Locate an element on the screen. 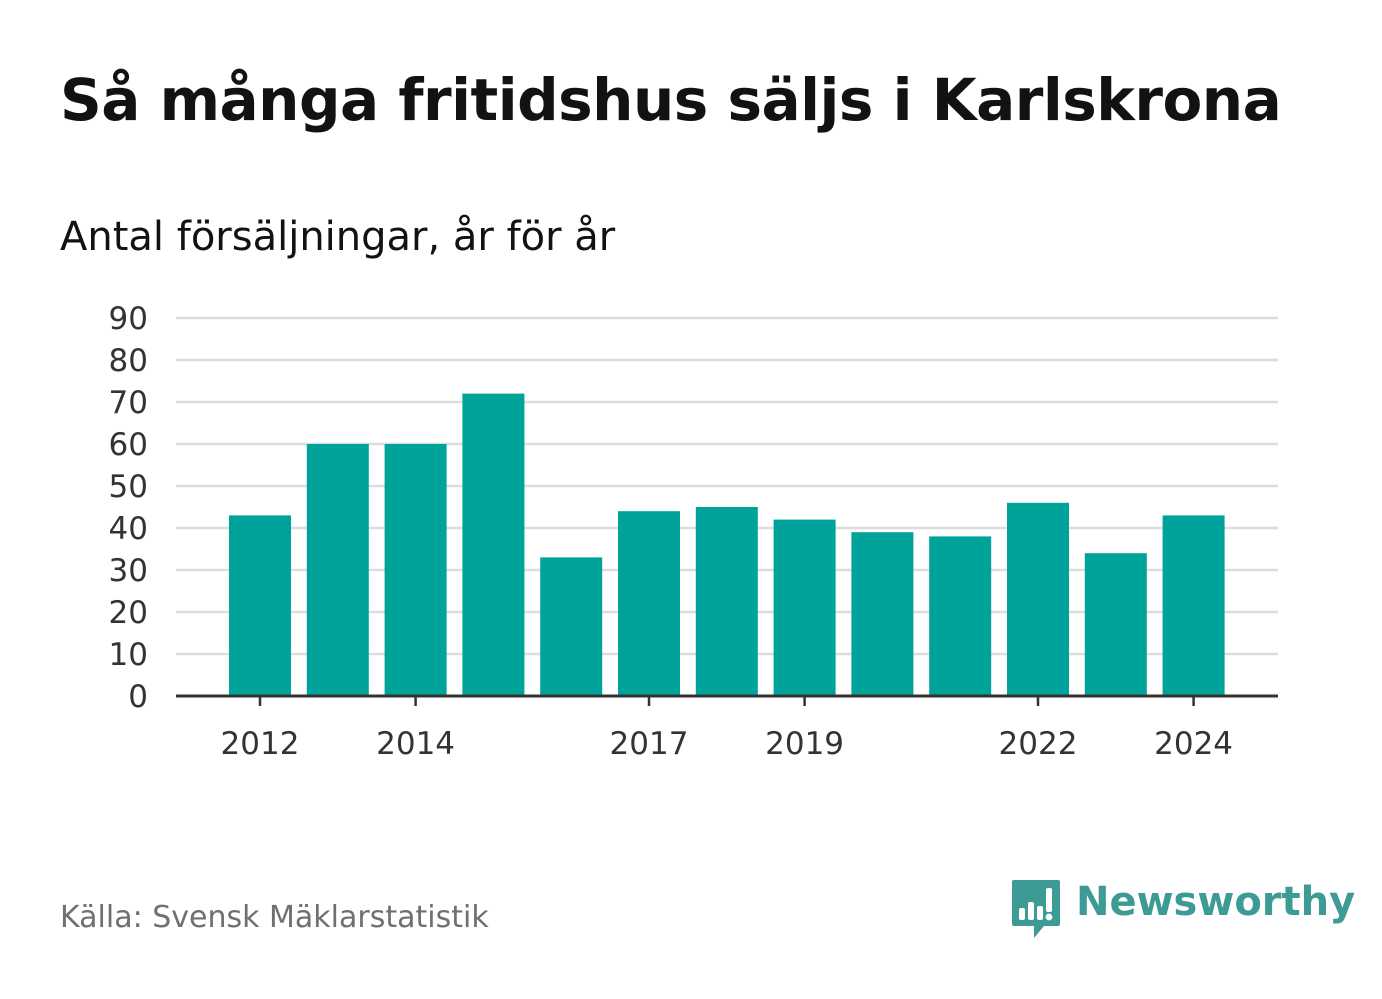  source-note: Källa: Svensk Mäklarstatistik is located at coordinates (274, 917).